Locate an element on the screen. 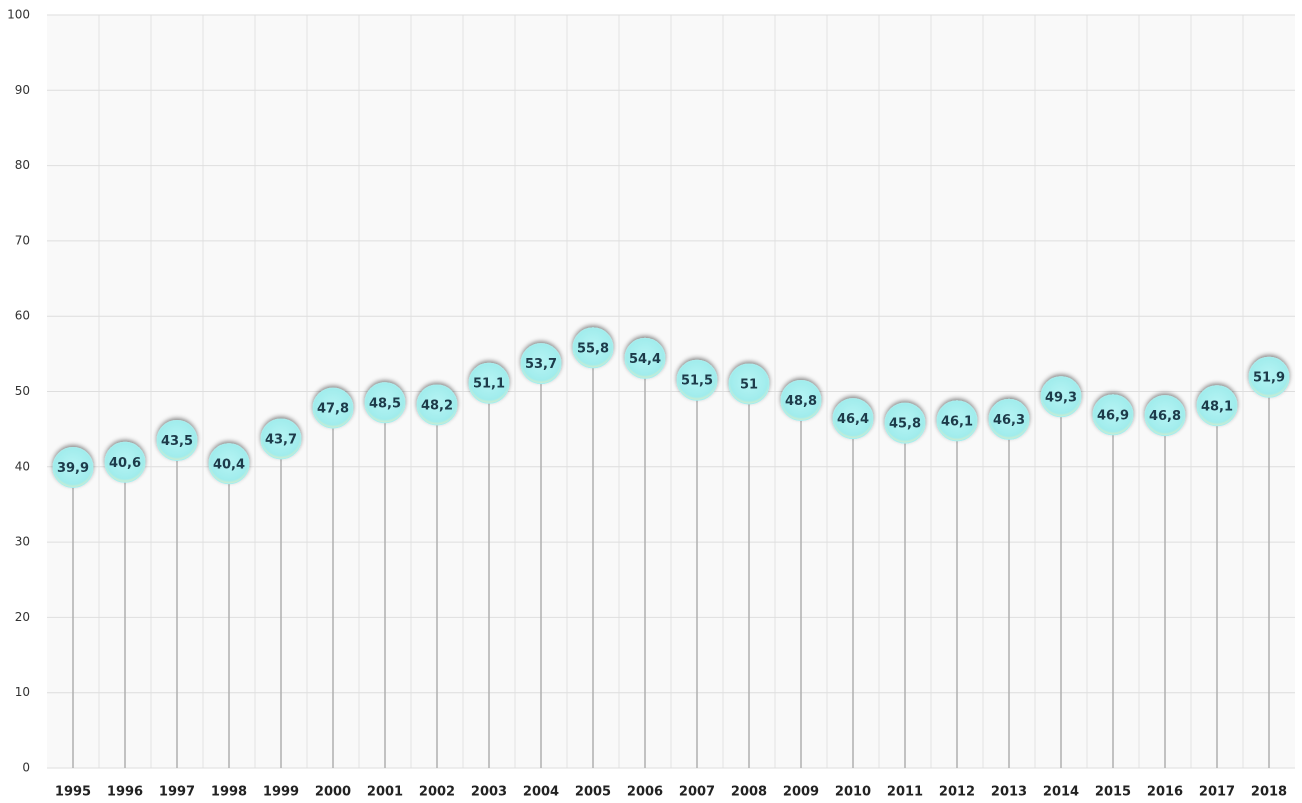  value-label: 39,9 is located at coordinates (73, 468).